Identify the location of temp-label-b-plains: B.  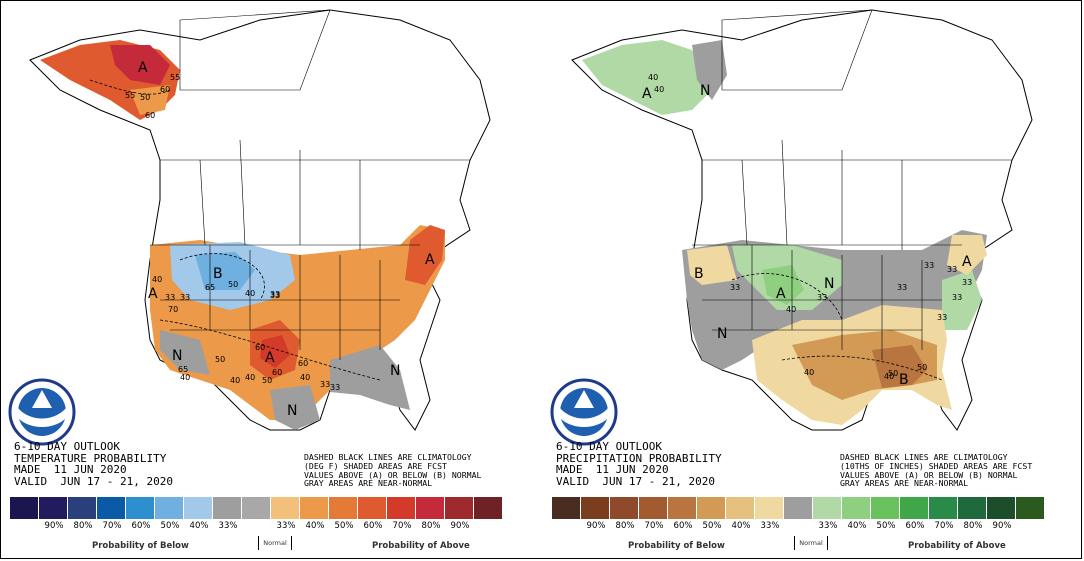
(218, 274).